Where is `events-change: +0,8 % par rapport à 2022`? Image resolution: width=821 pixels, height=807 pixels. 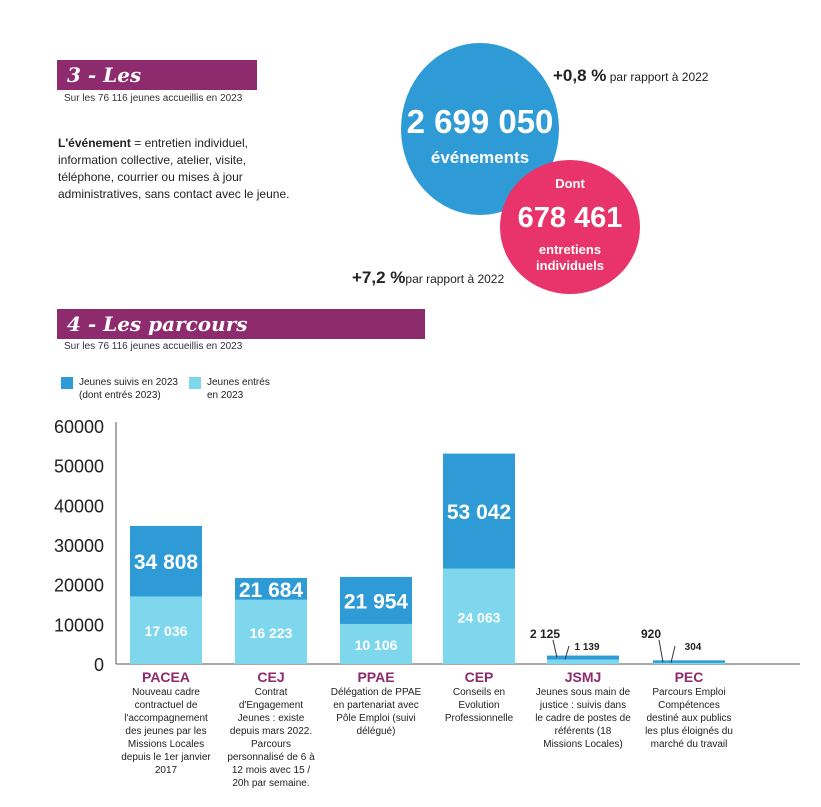 events-change: +0,8 % par rapport à 2022 is located at coordinates (630, 76).